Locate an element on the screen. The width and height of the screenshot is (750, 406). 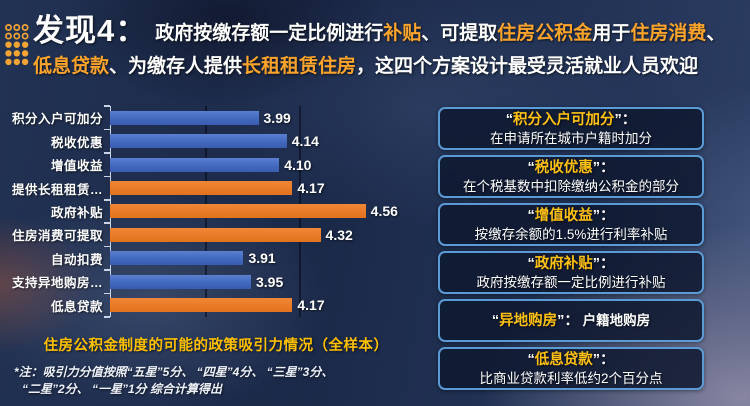
value-label: 3.99 is located at coordinates (277, 117).